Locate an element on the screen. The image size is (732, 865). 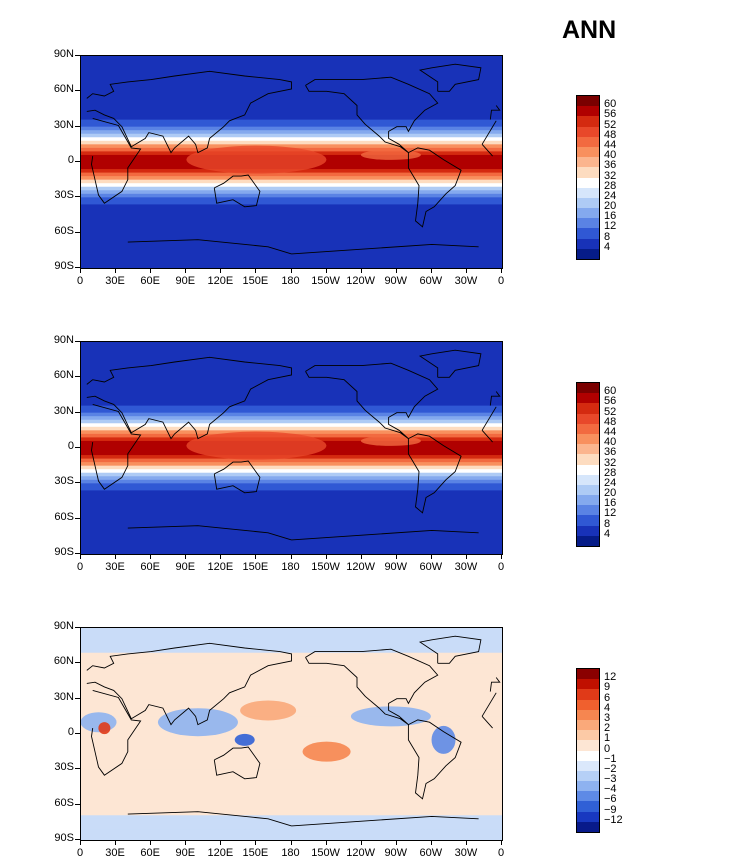
colorbar-label: −2 is located at coordinates (610, 768).